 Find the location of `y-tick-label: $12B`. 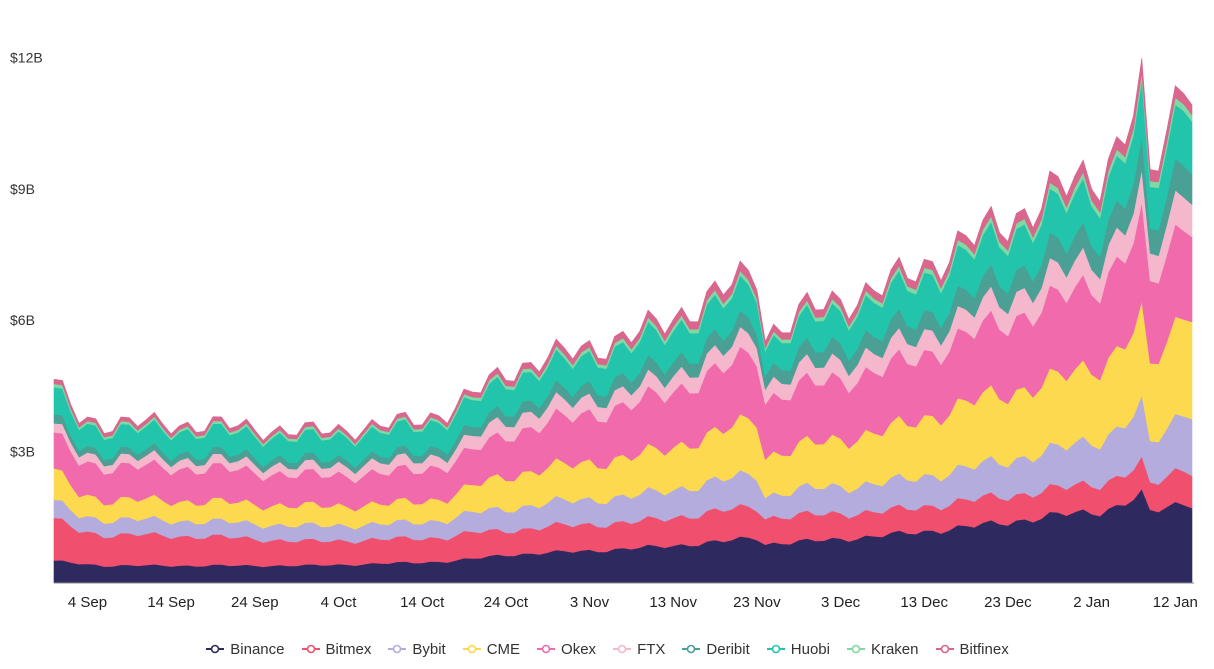

y-tick-label: $12B is located at coordinates (26, 57).